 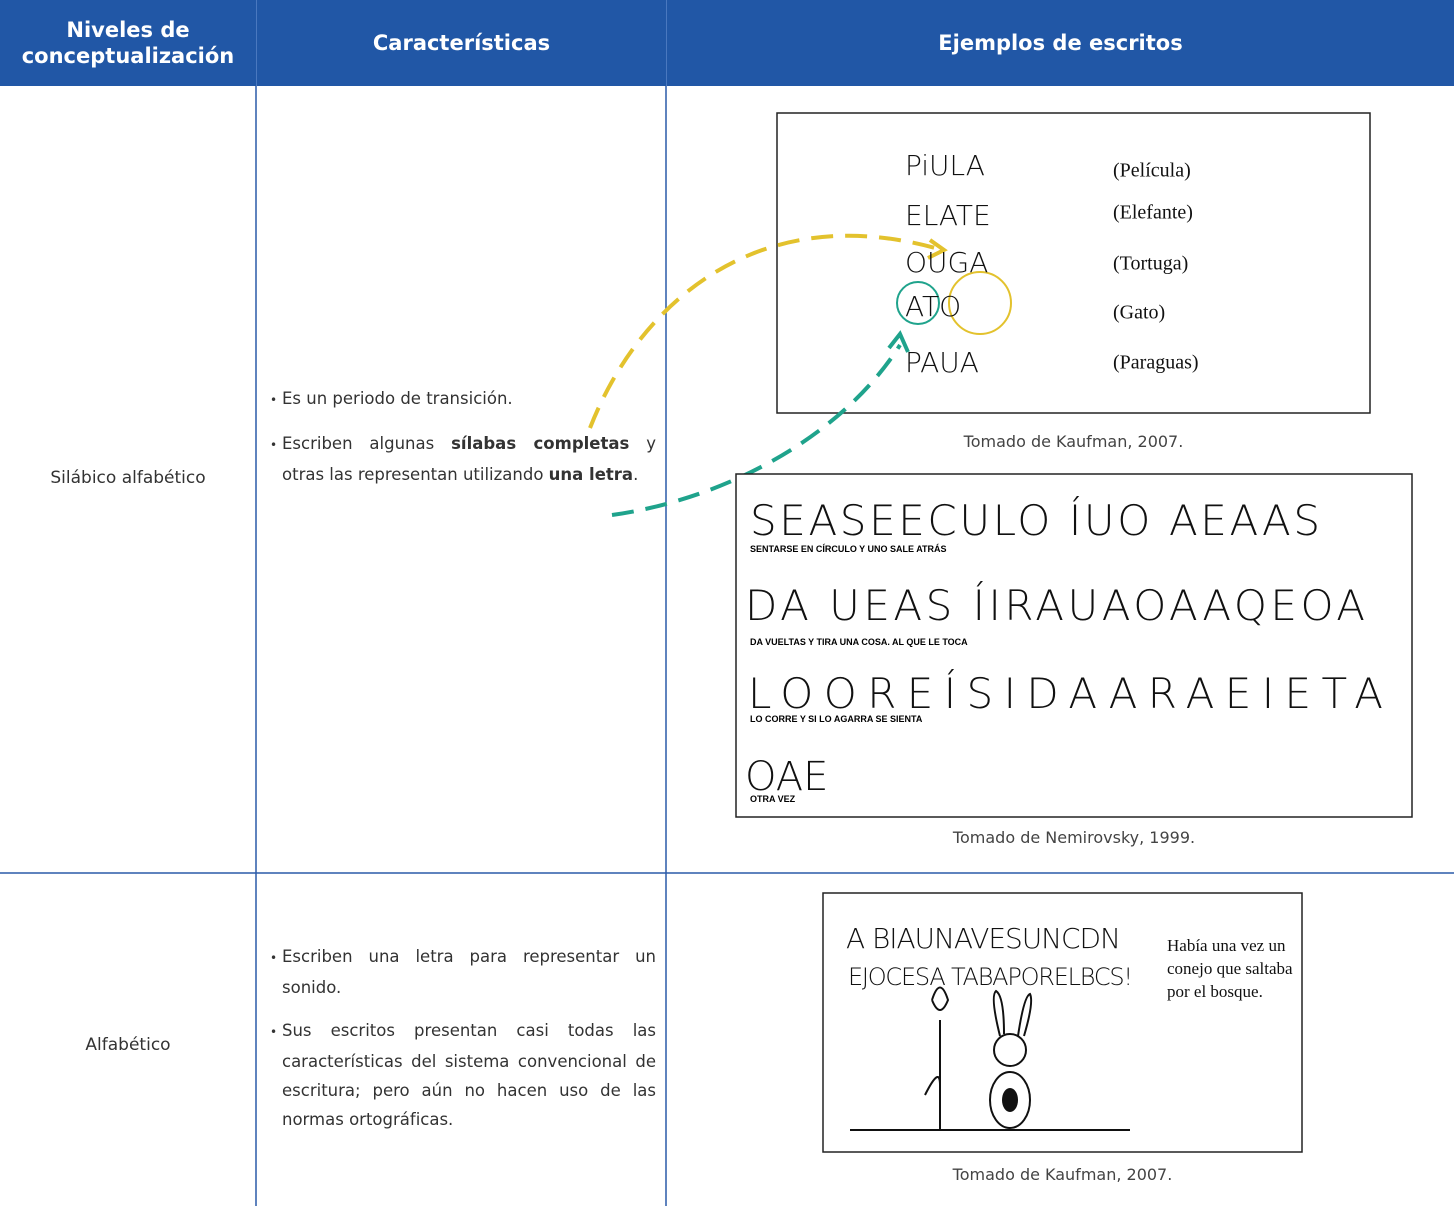 What do you see at coordinates (933, 306) in the screenshot?
I see `child-writing: ATO` at bounding box center [933, 306].